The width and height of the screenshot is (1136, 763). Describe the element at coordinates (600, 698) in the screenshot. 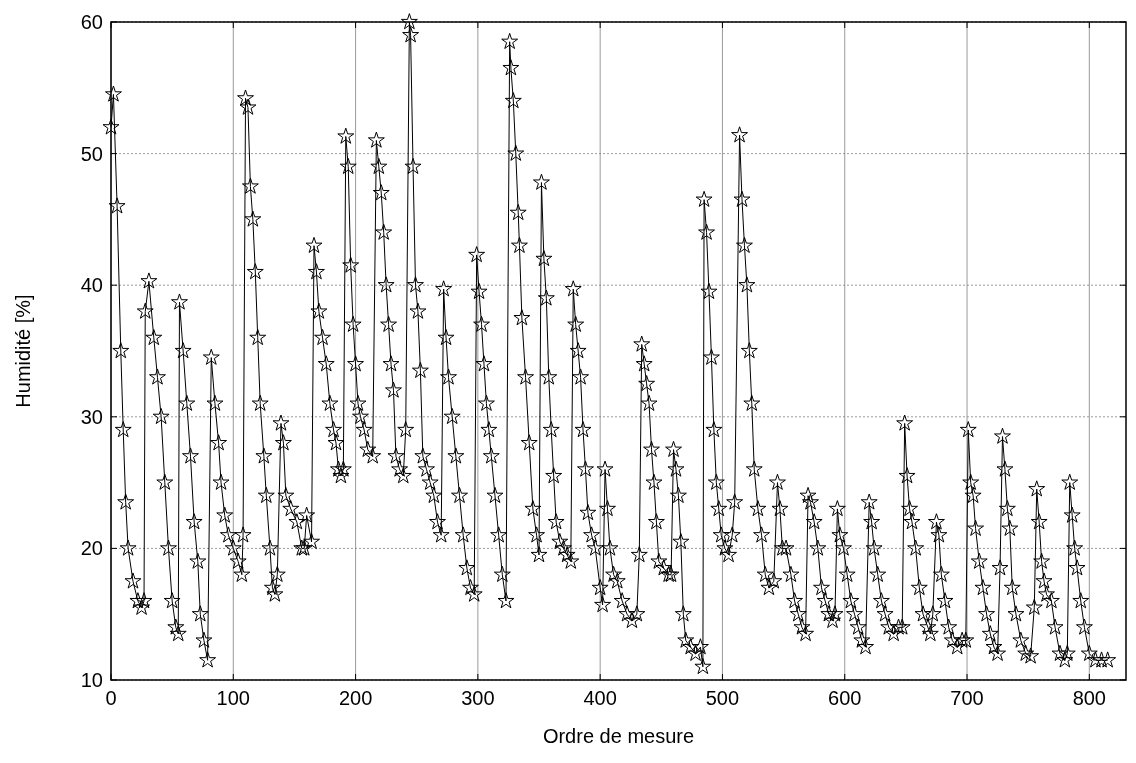

I see `x-tick-label: 400` at that location.